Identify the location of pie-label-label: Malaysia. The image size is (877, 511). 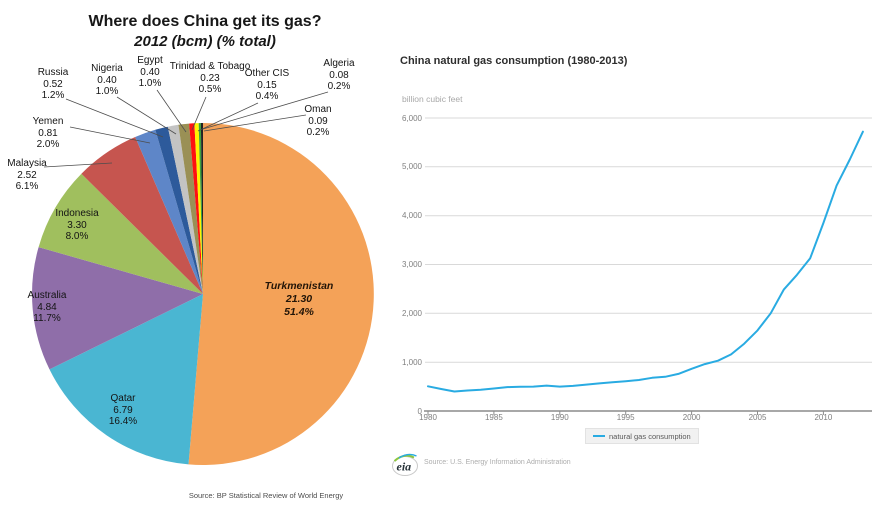
(27, 163).